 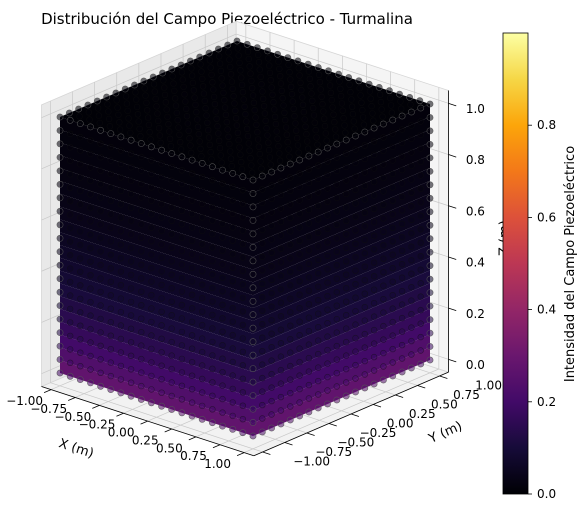 I want to click on z-tick-label: 0.4, so click(x=475, y=263).